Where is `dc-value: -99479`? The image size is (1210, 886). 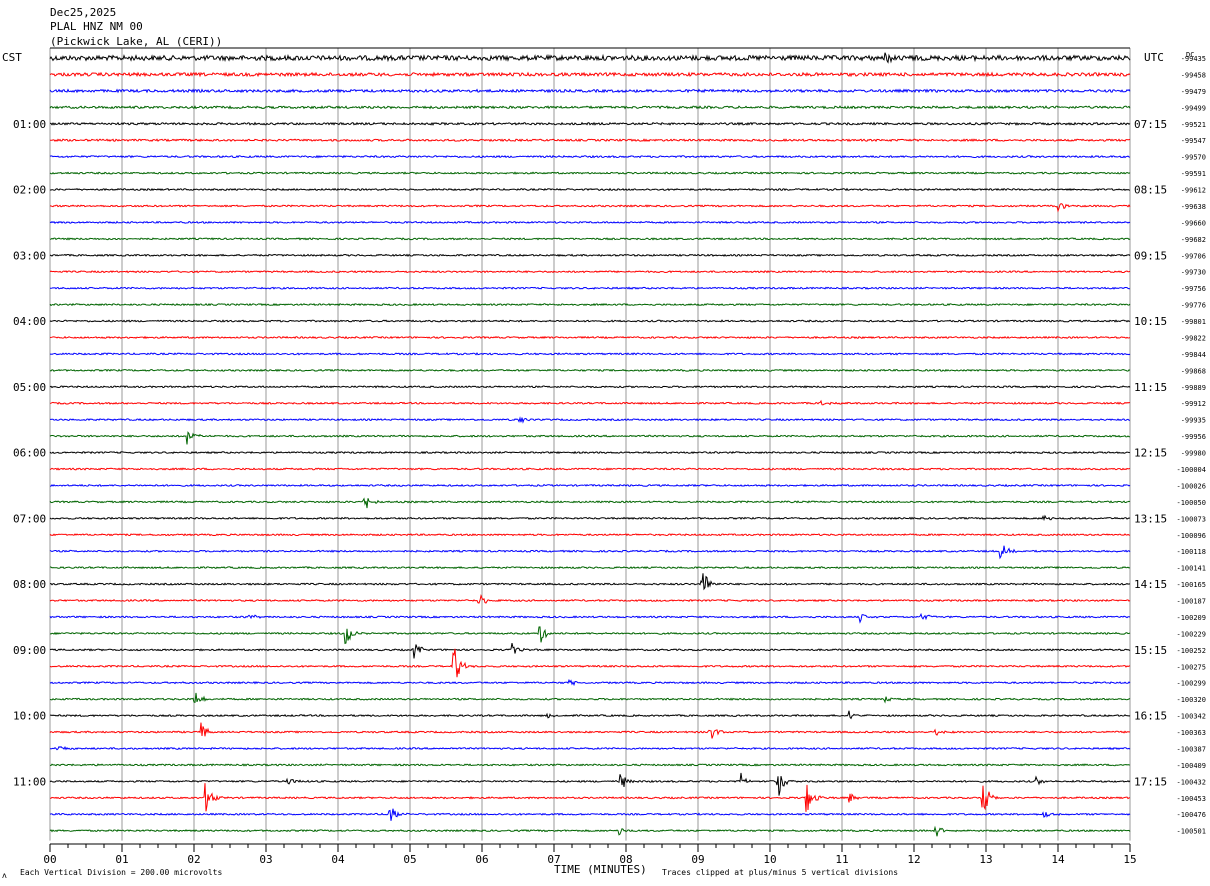 dc-value: -99479 is located at coordinates (1193, 92).